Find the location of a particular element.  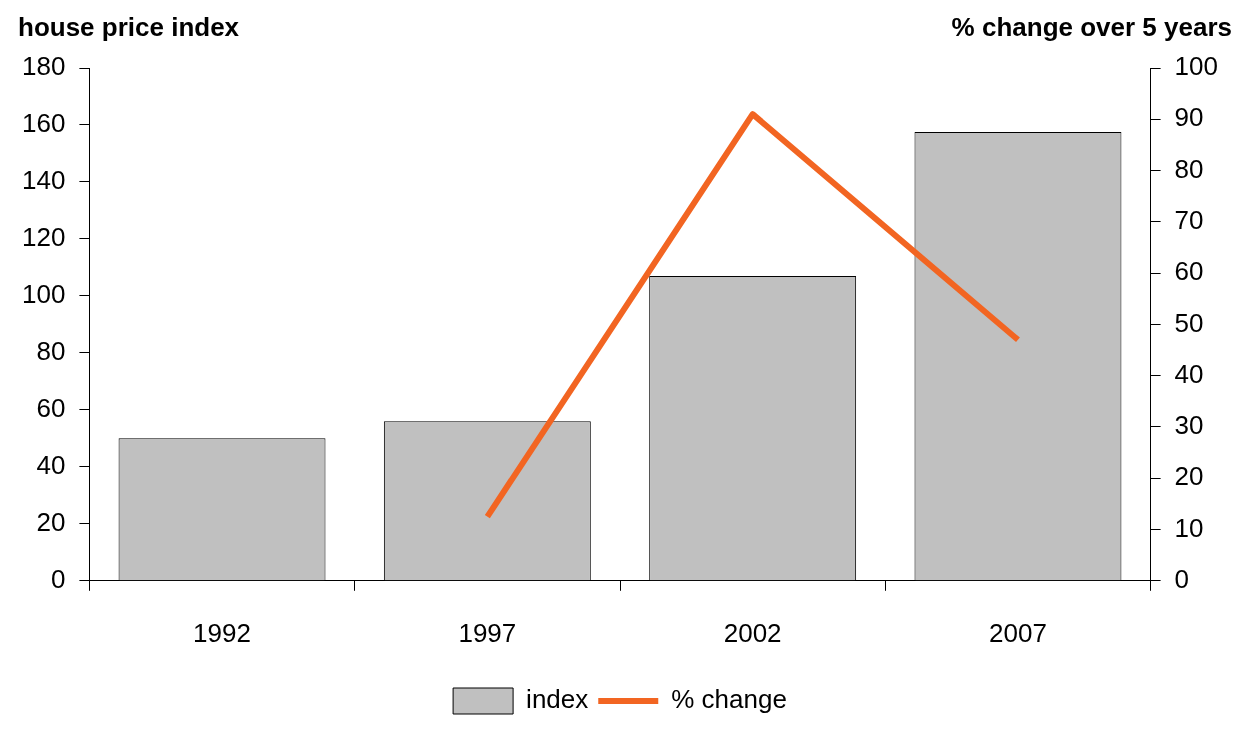

y-tick-label: 100 is located at coordinates (43, 294).